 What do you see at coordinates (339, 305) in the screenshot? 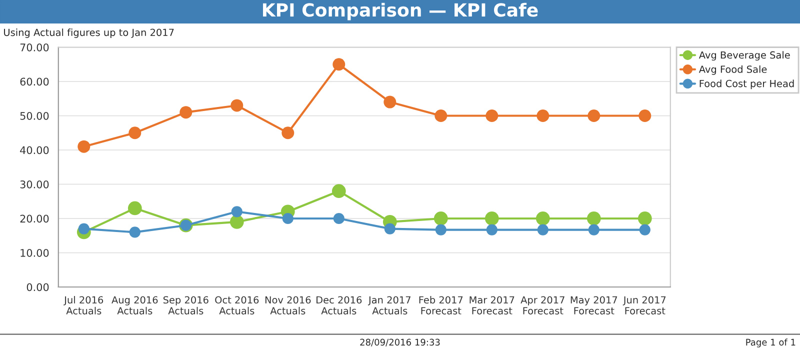
I see `x-tick-label: Dec 2016 Actuals` at bounding box center [339, 305].